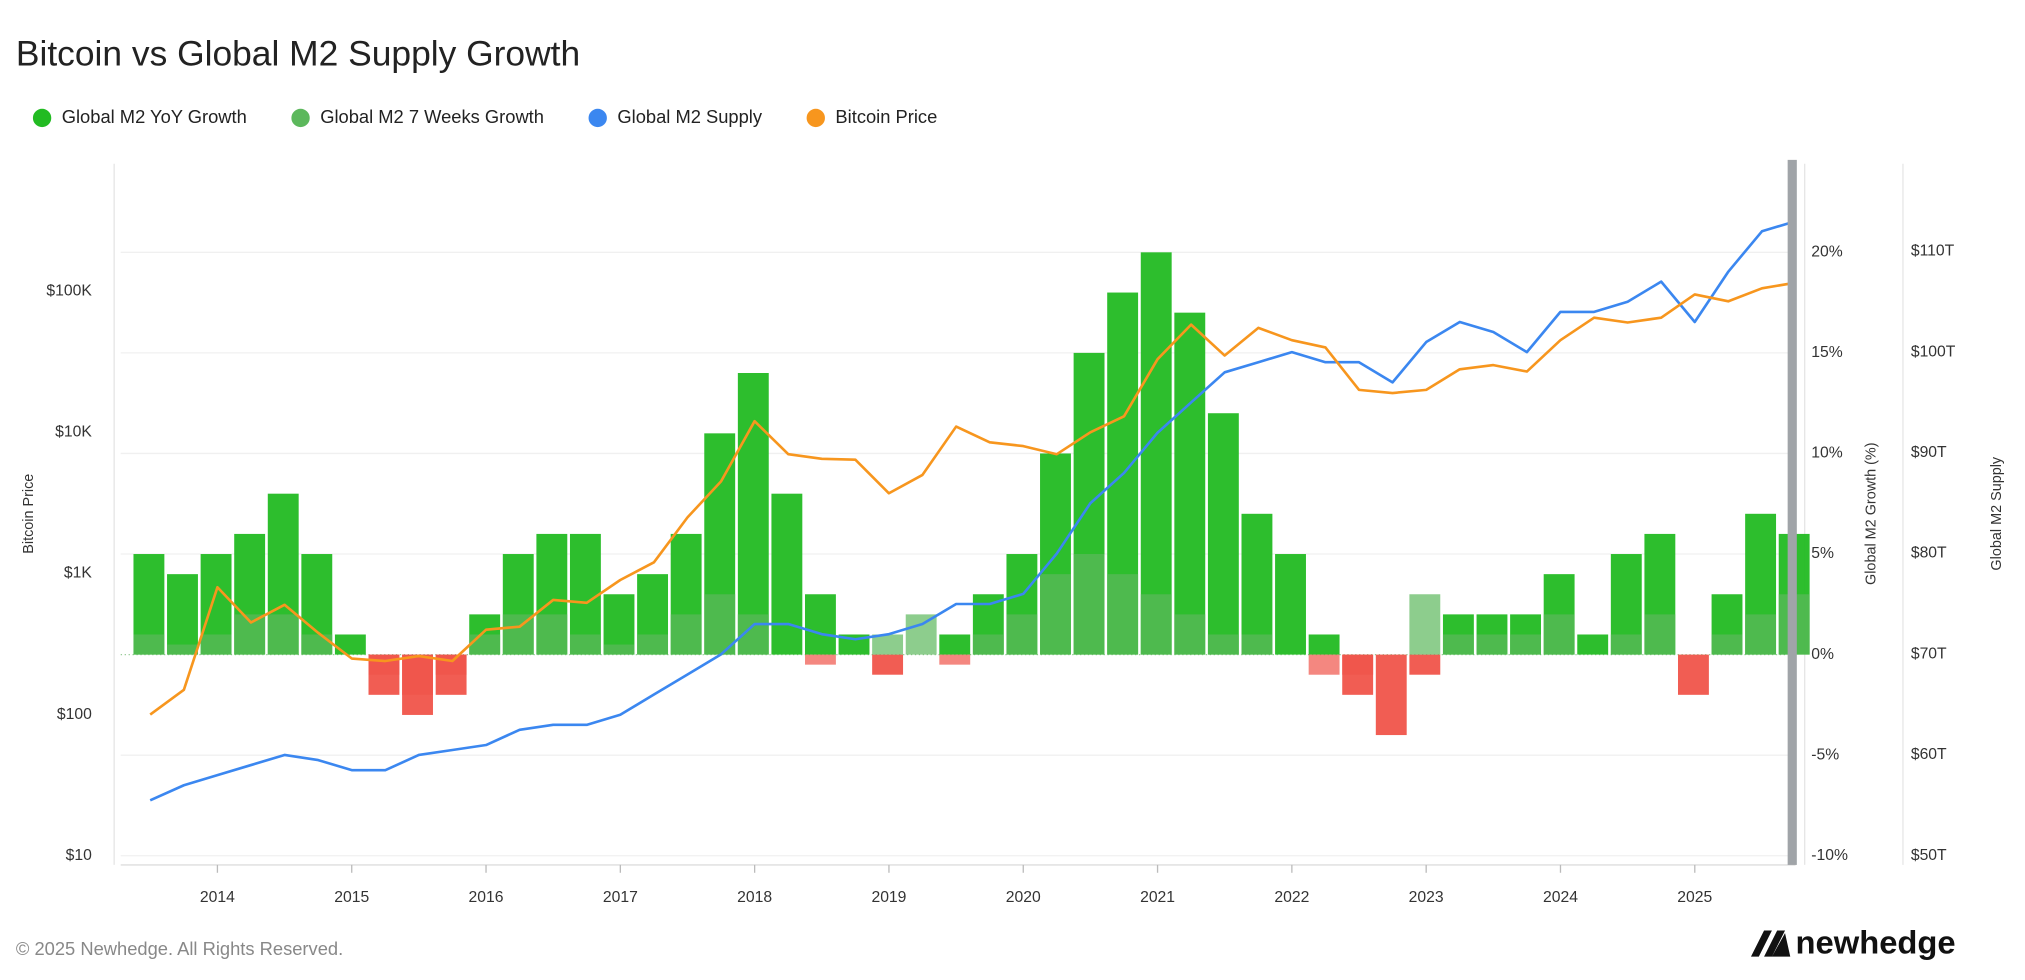 This screenshot has height=980, width=2025. What do you see at coordinates (1826, 453) in the screenshot?
I see `y2-tick-label: 10%` at bounding box center [1826, 453].